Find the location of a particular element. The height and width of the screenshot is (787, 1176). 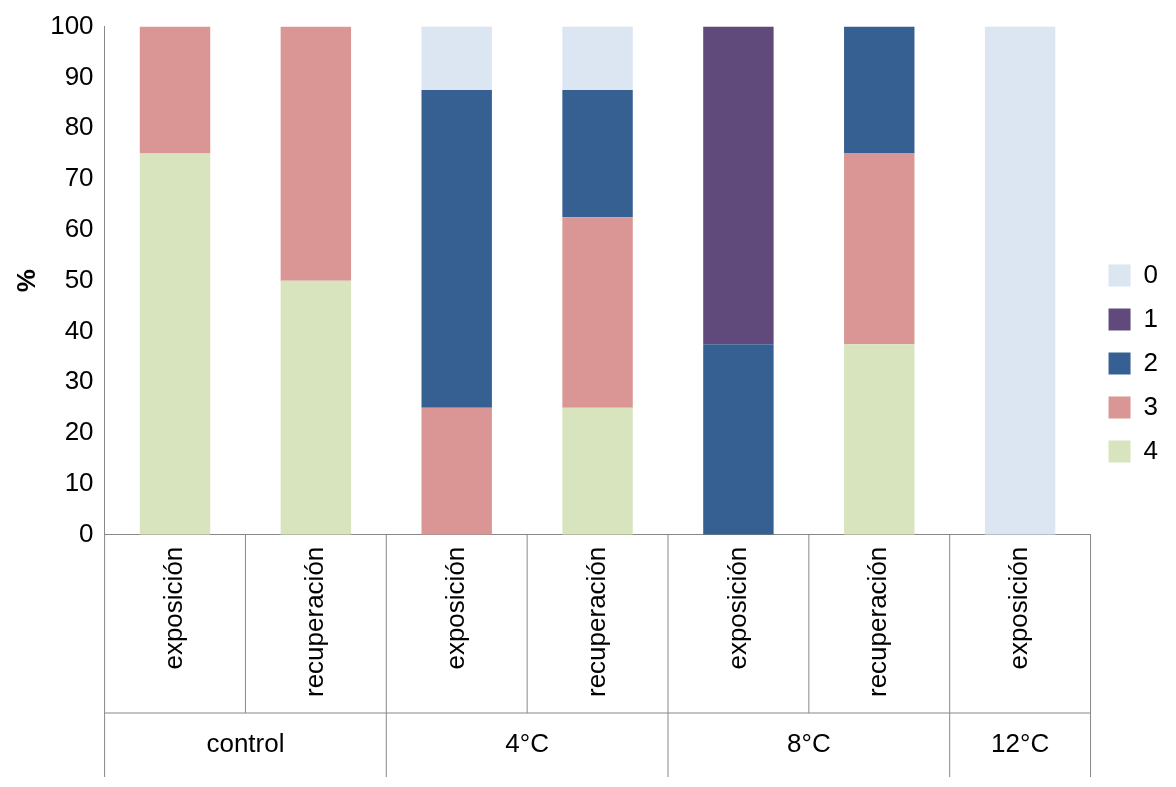

y-tick-label: 60 is located at coordinates (79, 228).